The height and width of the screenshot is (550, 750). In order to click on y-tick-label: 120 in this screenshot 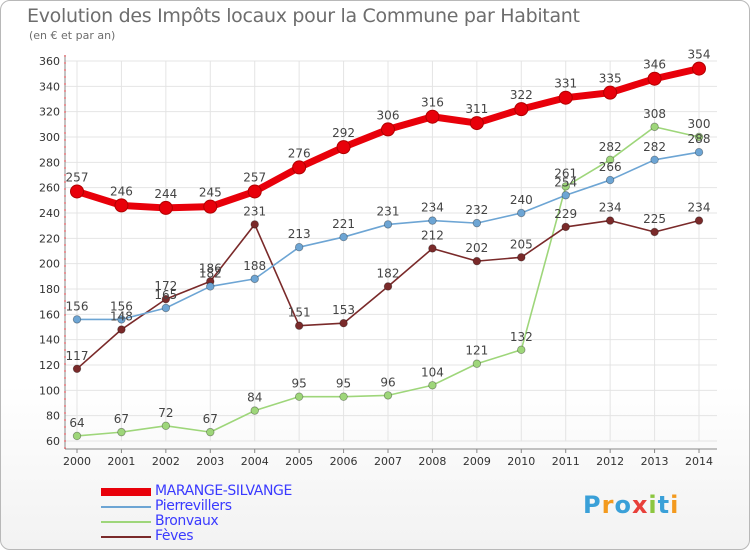, I will do `click(49, 365)`.